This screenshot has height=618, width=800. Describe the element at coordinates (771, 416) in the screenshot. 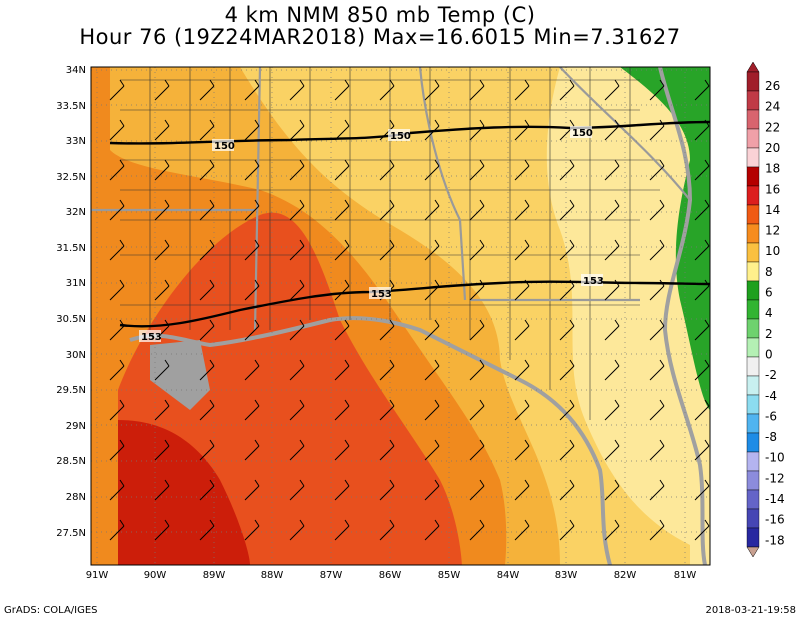

I see `colorbar-label: -6` at that location.